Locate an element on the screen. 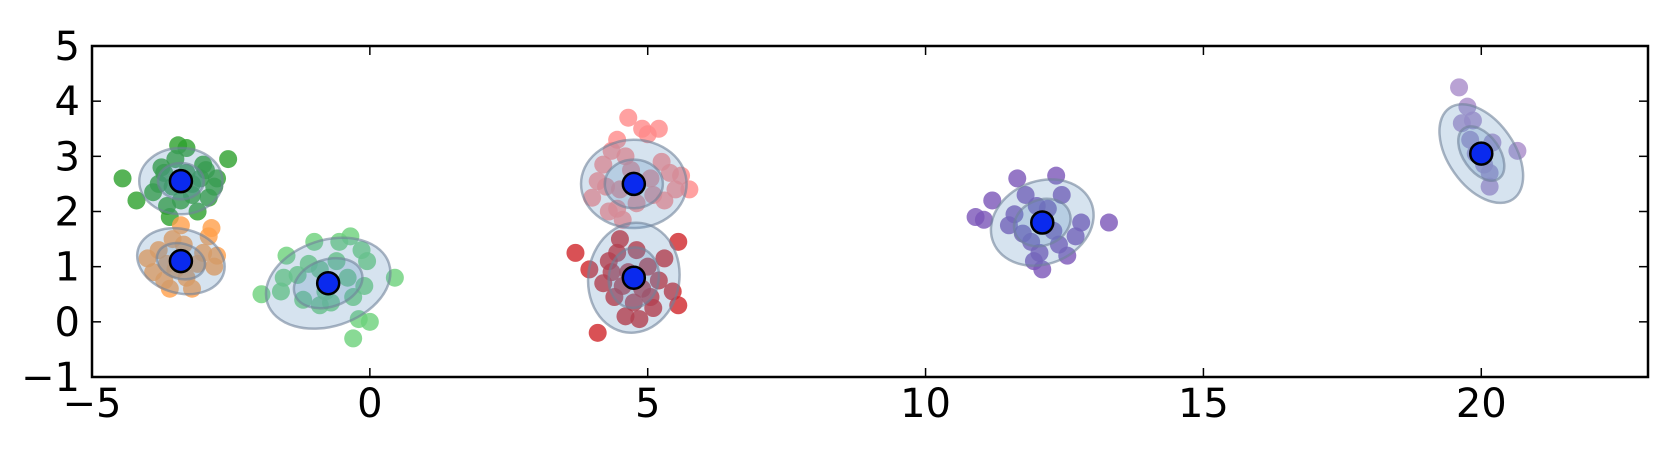  y-tick-label: 5 is located at coordinates (67, 47).